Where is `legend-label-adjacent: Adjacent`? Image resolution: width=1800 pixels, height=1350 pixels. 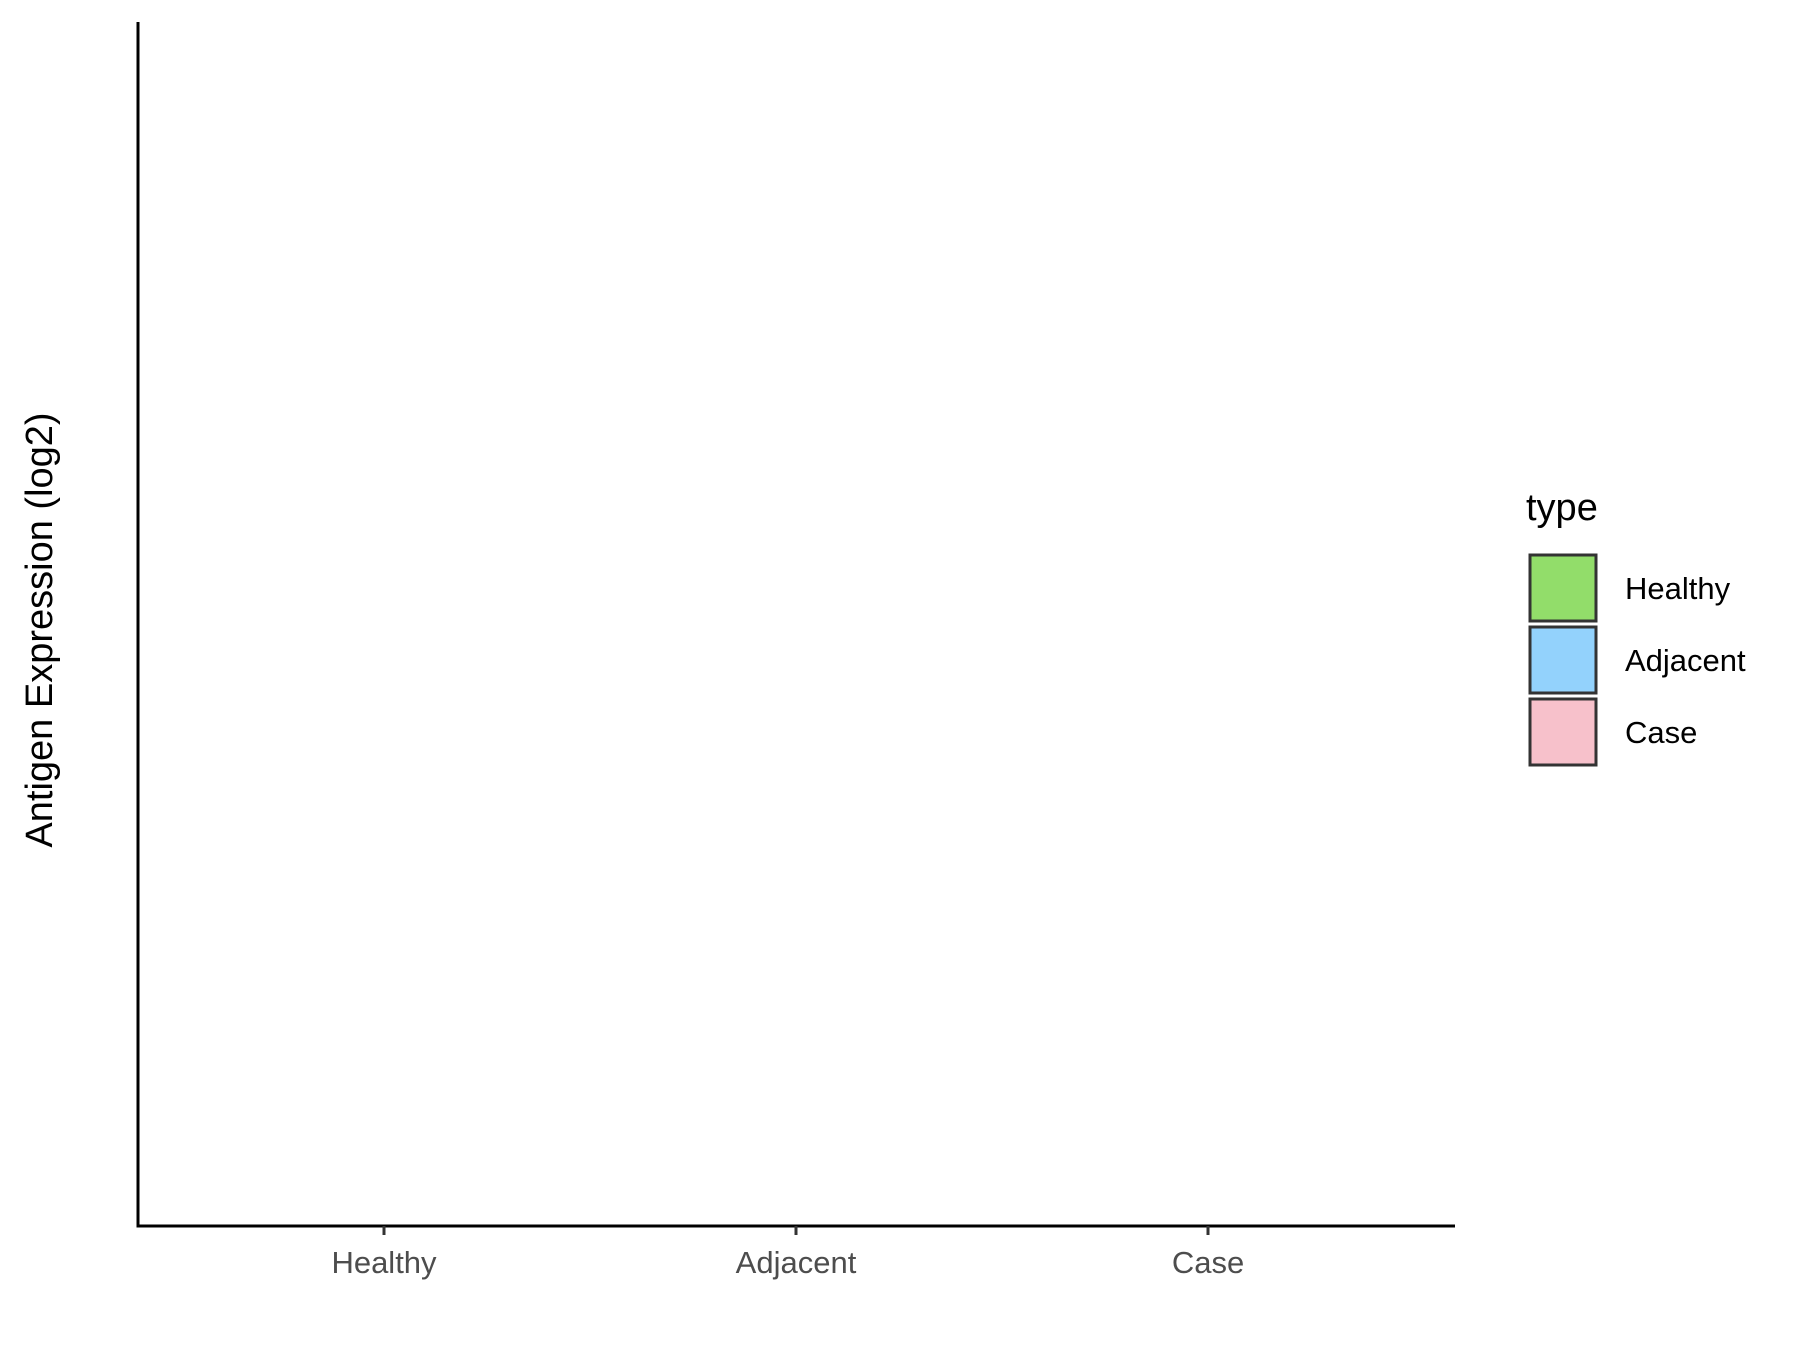
legend-label-adjacent: Adjacent is located at coordinates (1685, 660).